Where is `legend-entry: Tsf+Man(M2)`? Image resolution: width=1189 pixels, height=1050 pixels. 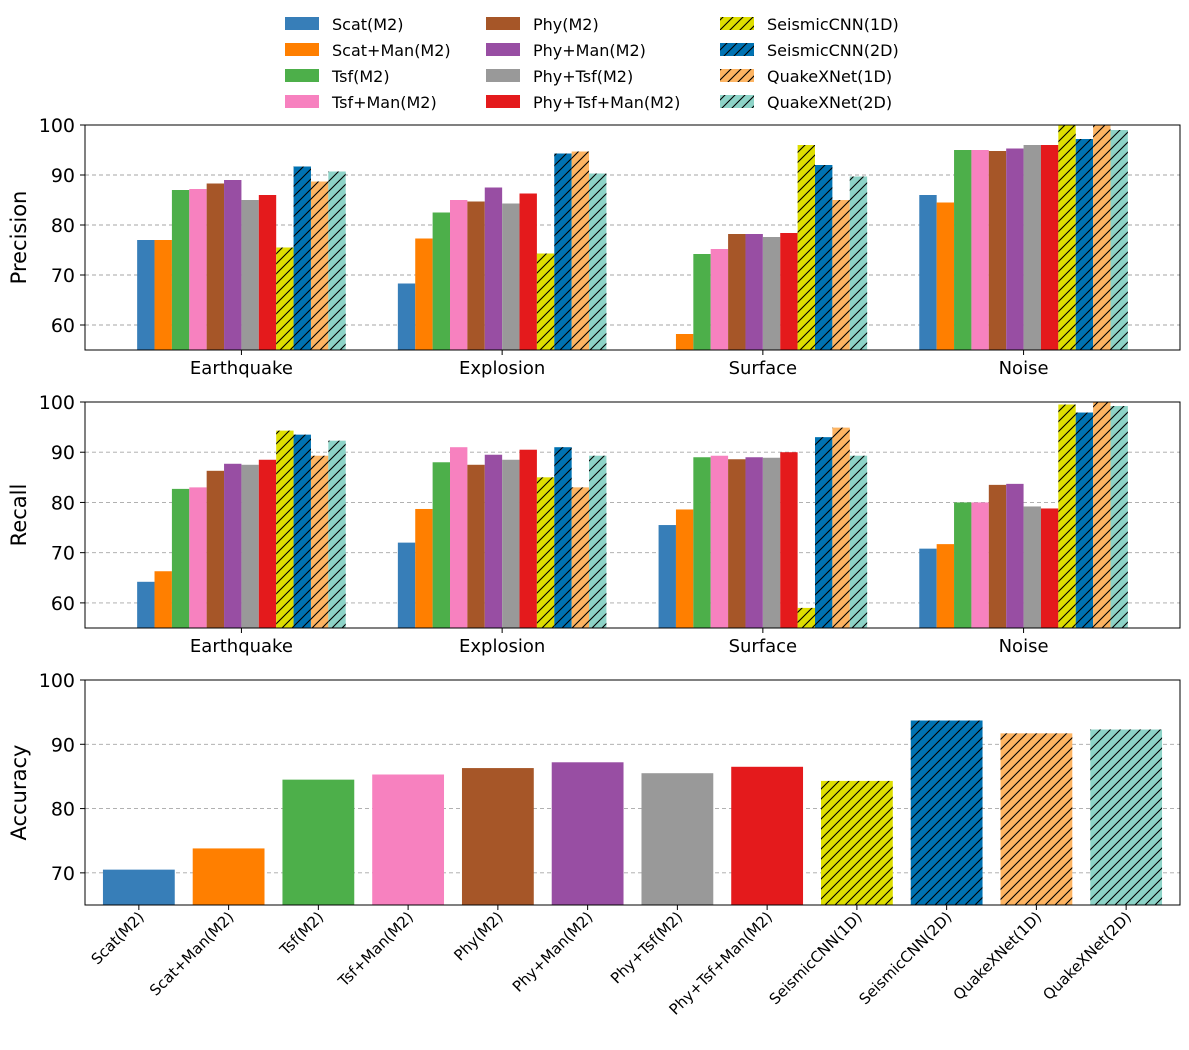
legend-entry: Tsf+Man(M2) is located at coordinates (361, 102).